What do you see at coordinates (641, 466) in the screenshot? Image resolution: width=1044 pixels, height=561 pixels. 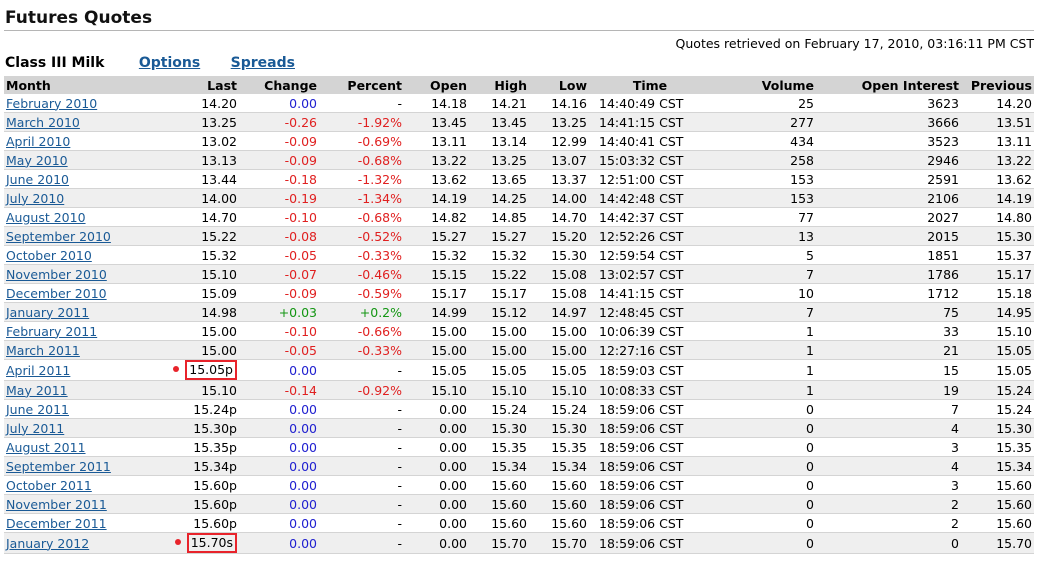 I see `time-value: 18:59:06 CST` at bounding box center [641, 466].